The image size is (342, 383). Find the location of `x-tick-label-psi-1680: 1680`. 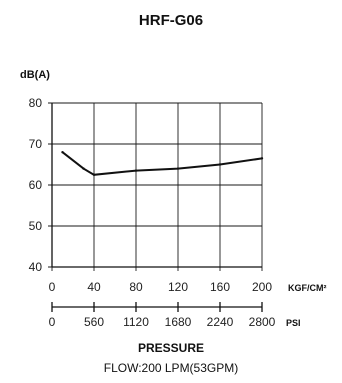

x-tick-label-psi-1680: 1680 is located at coordinates (178, 322).